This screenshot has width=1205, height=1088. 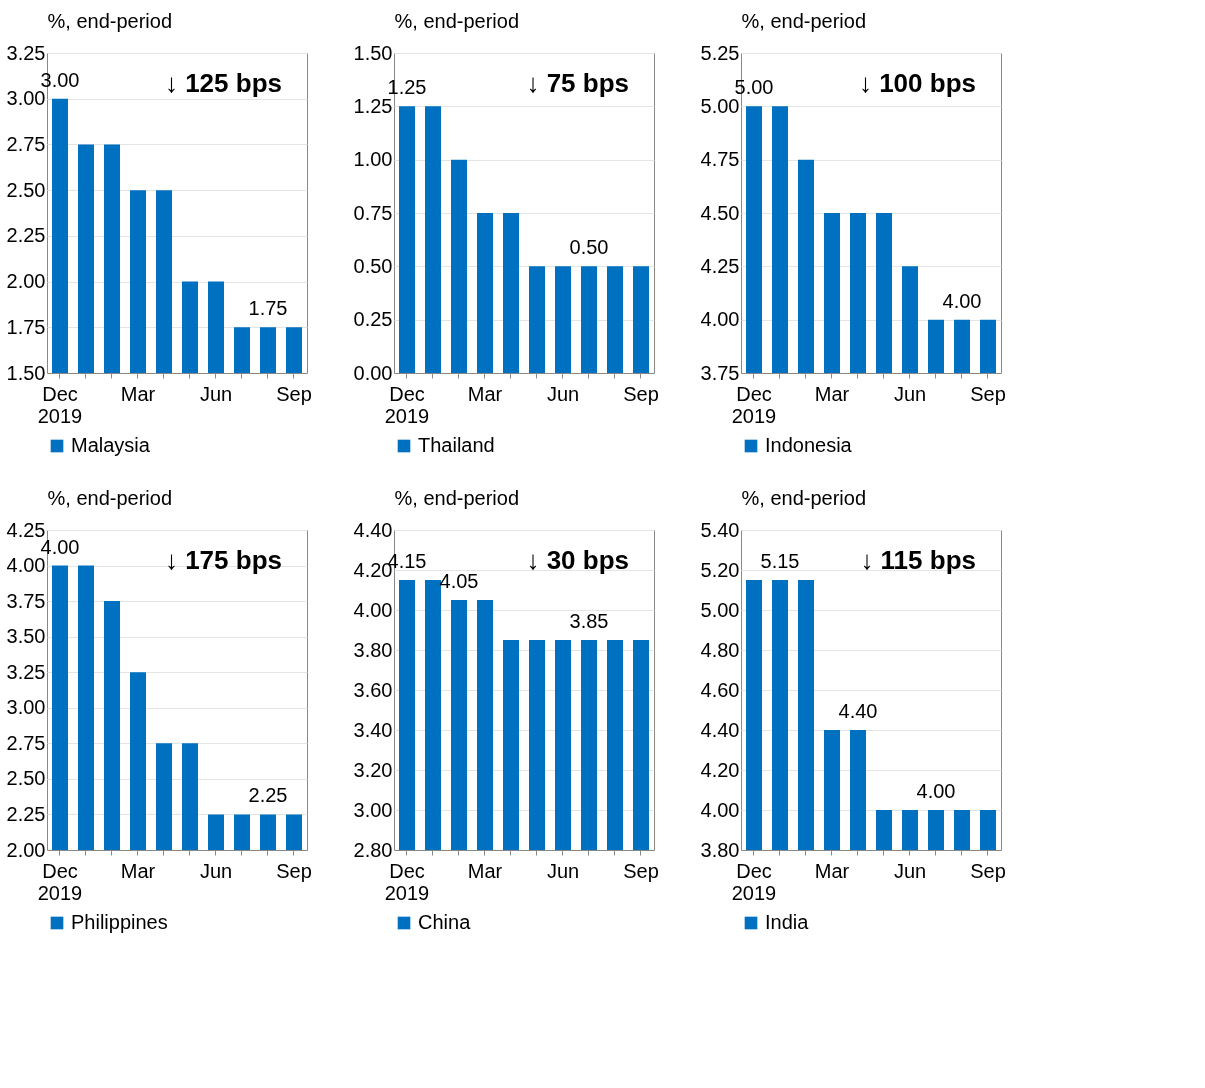 I want to click on y-tick-label: 5.25, so click(x=720, y=52).